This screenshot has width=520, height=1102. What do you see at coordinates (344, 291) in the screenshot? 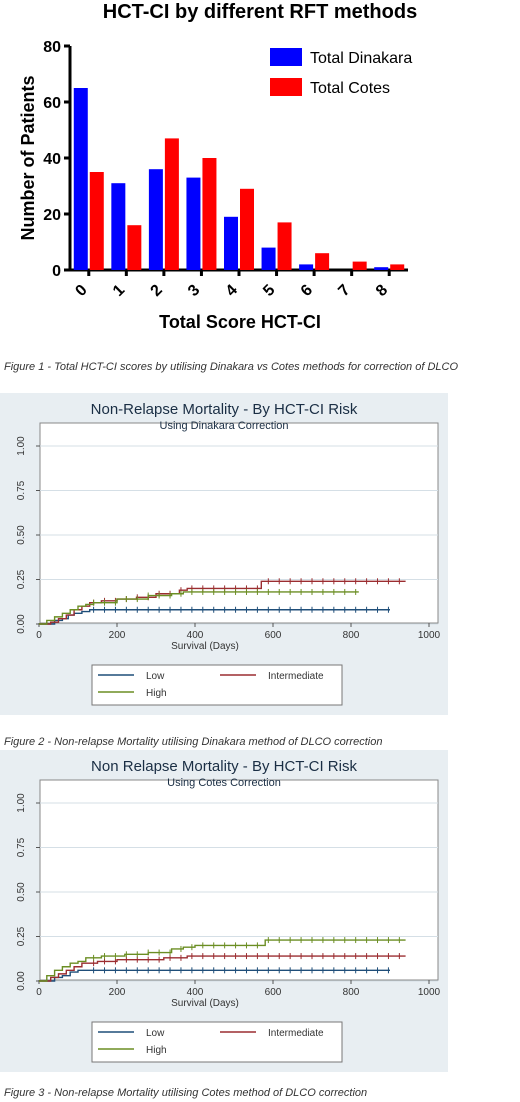
I see `x-tick-label: 7` at bounding box center [344, 291].